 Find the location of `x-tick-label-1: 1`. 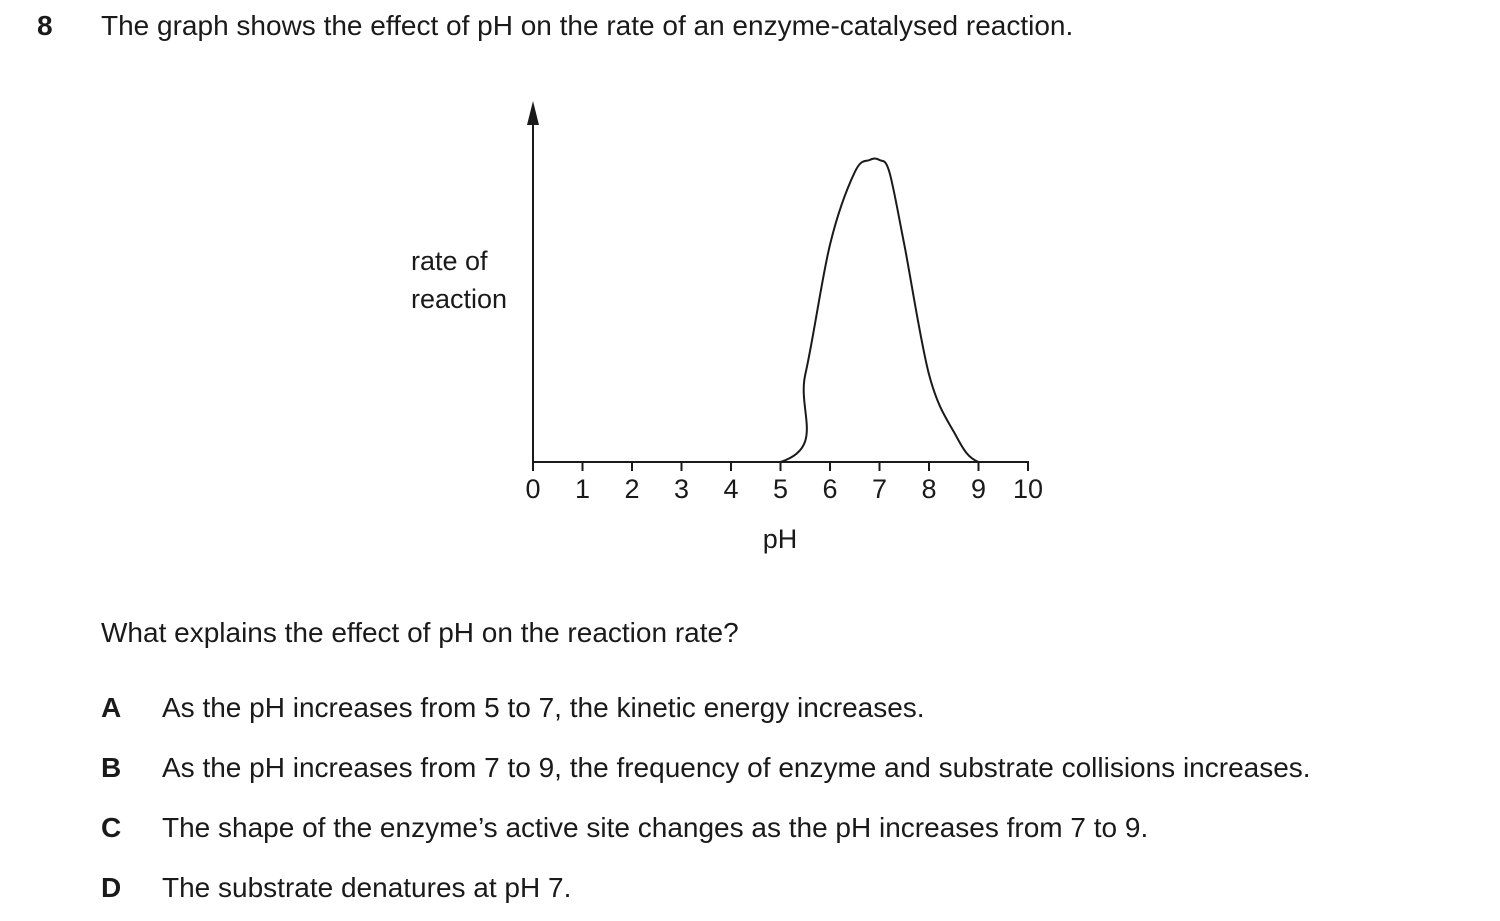

x-tick-label-1: 1 is located at coordinates (582, 489).